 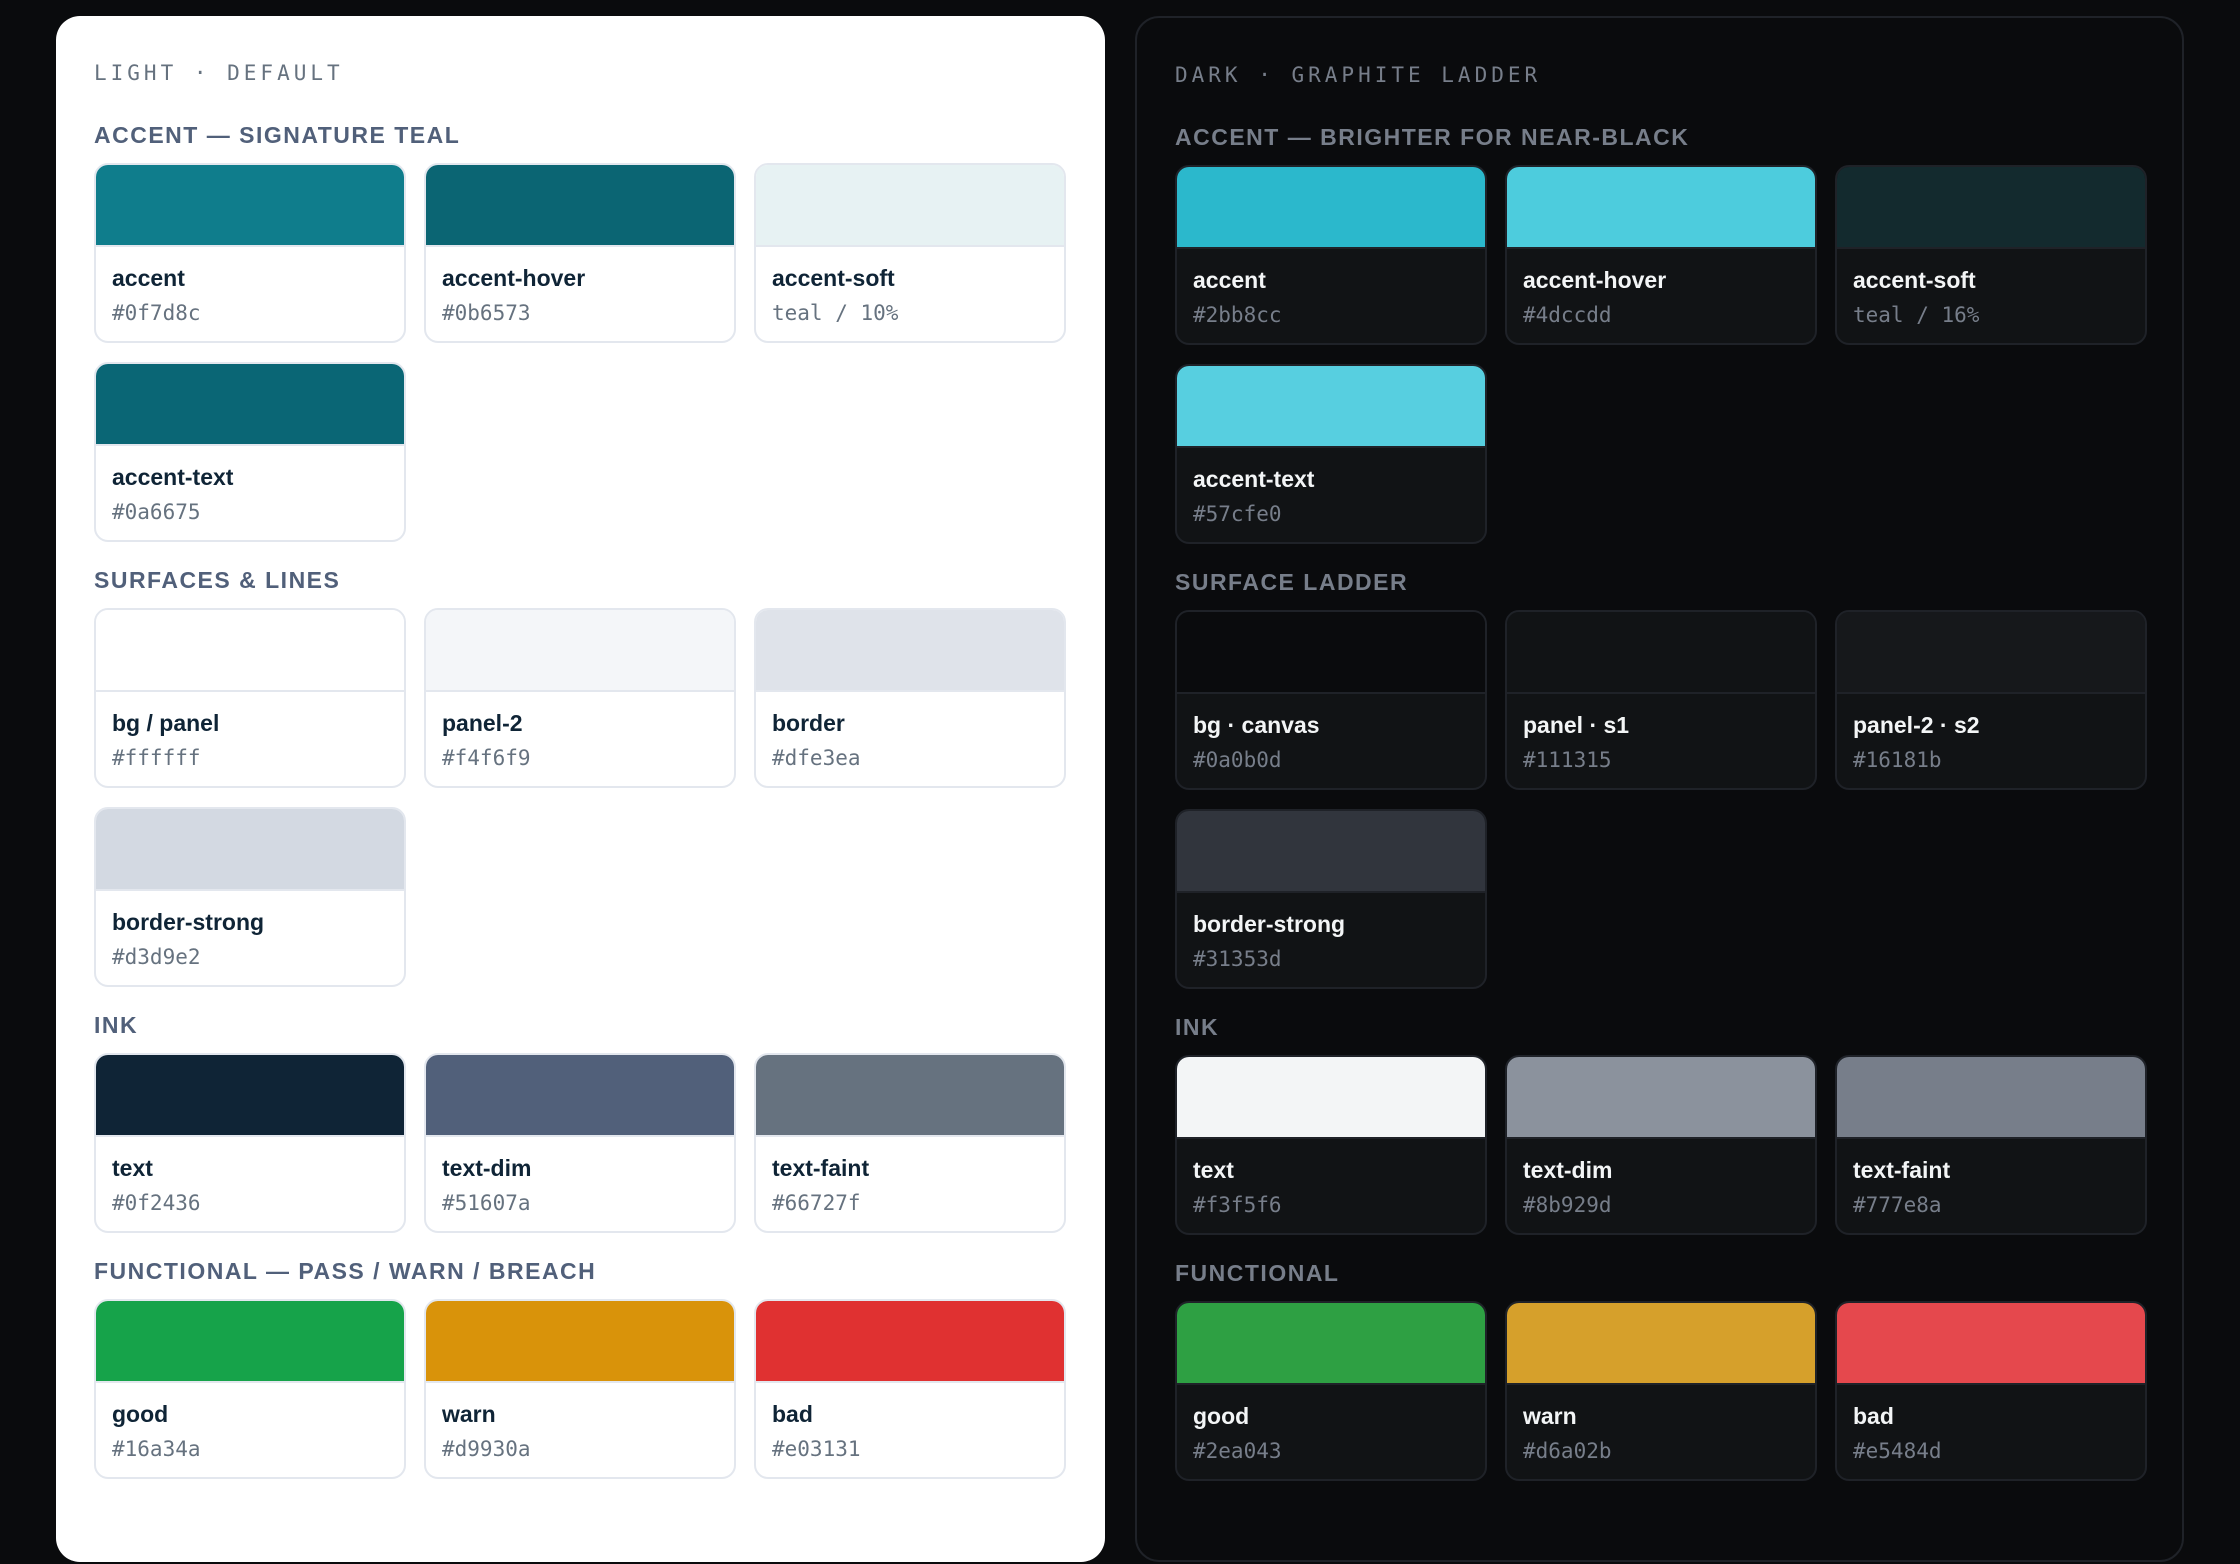 I want to click on token-name: bad, so click(x=1873, y=1416).